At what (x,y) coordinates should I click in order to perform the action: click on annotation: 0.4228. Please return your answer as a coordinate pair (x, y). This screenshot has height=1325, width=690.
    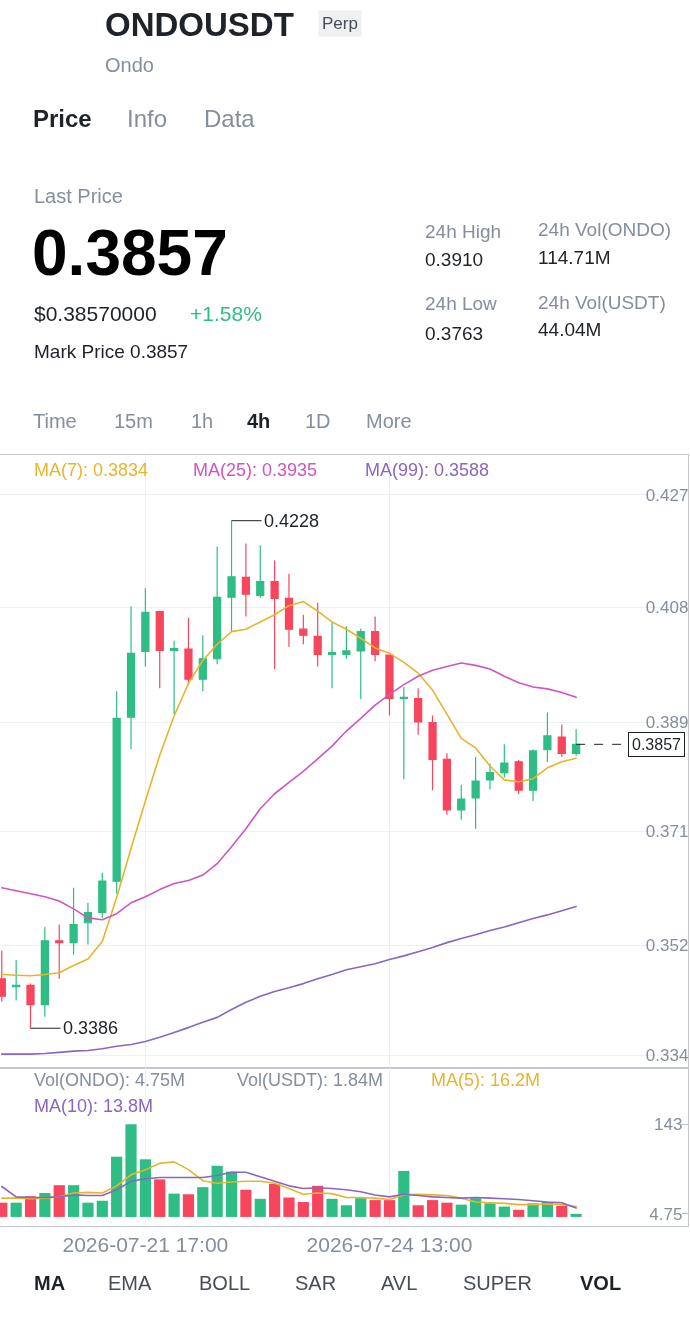
    Looking at the image, I should click on (292, 521).